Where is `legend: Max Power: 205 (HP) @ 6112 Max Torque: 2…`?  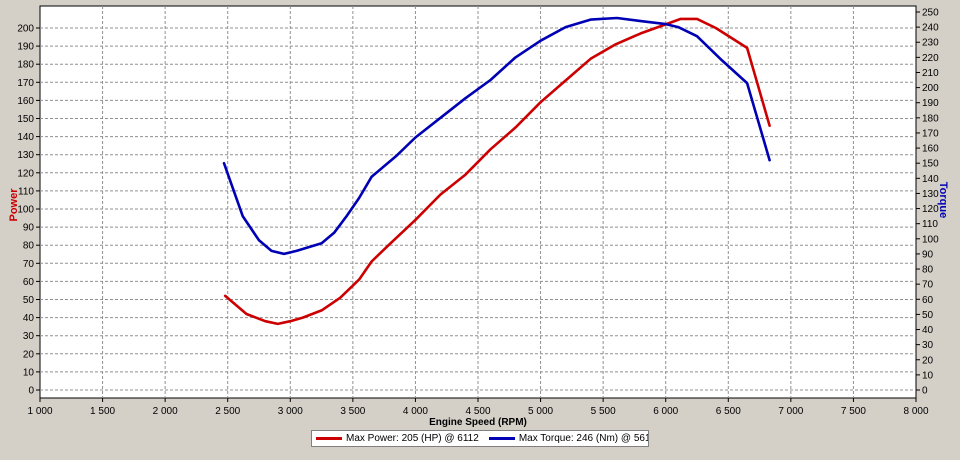 legend: Max Power: 205 (HP) @ 6112 Max Torque: 2… is located at coordinates (480, 438).